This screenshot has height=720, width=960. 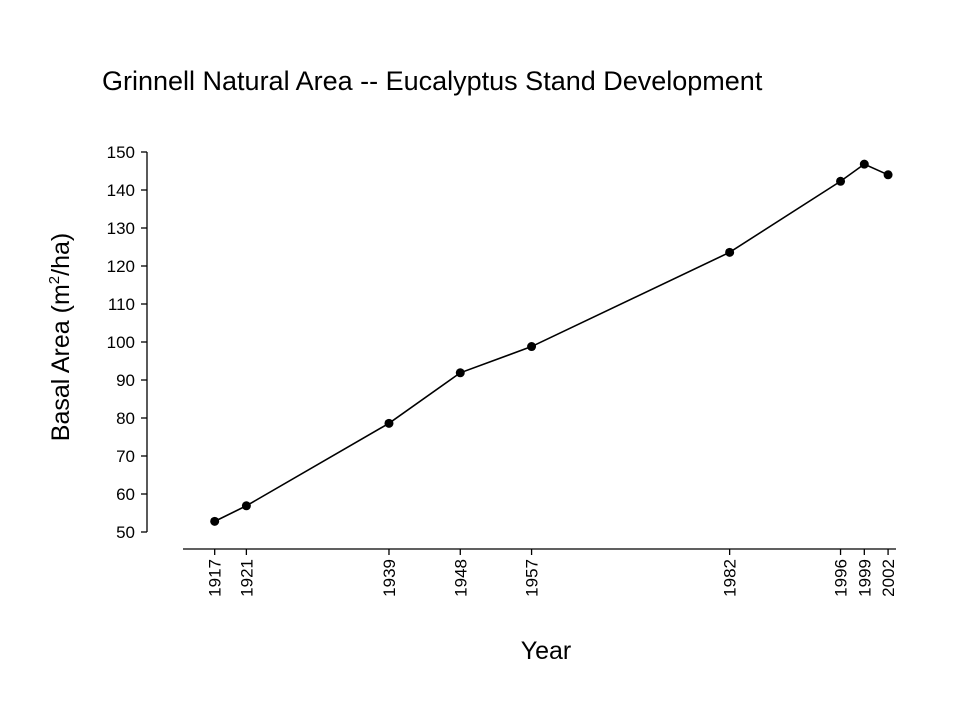 What do you see at coordinates (61, 362) in the screenshot?
I see `y-axis-label-prefix: Basal Area (m` at bounding box center [61, 362].